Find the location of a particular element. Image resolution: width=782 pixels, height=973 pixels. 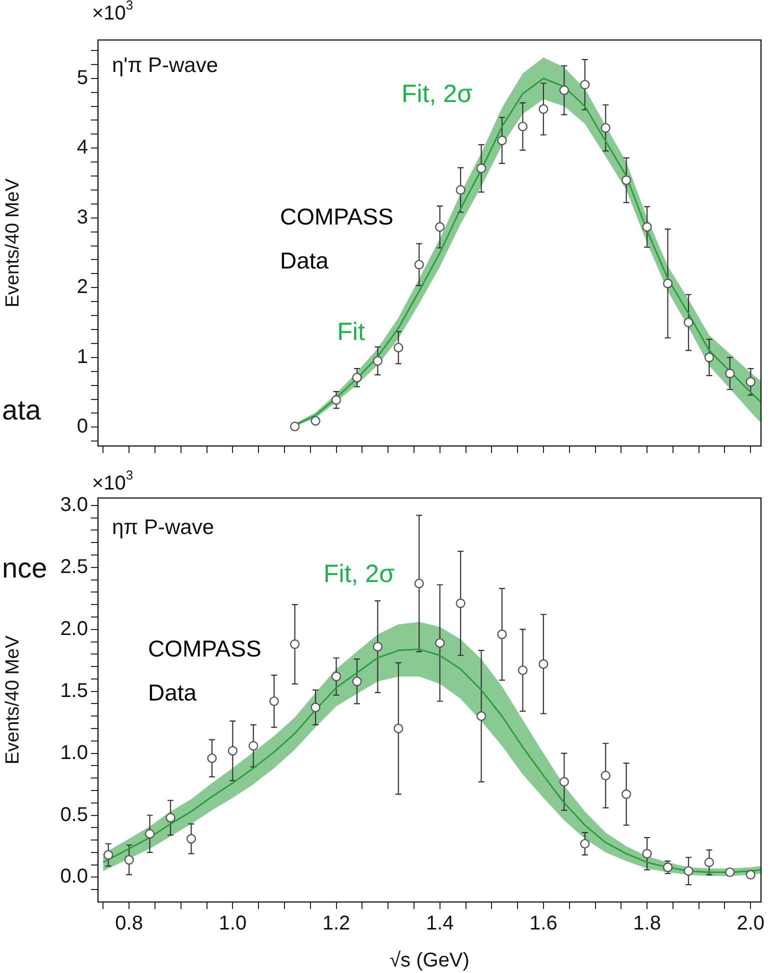

annotation: ηπ P-wave is located at coordinates (163, 527).